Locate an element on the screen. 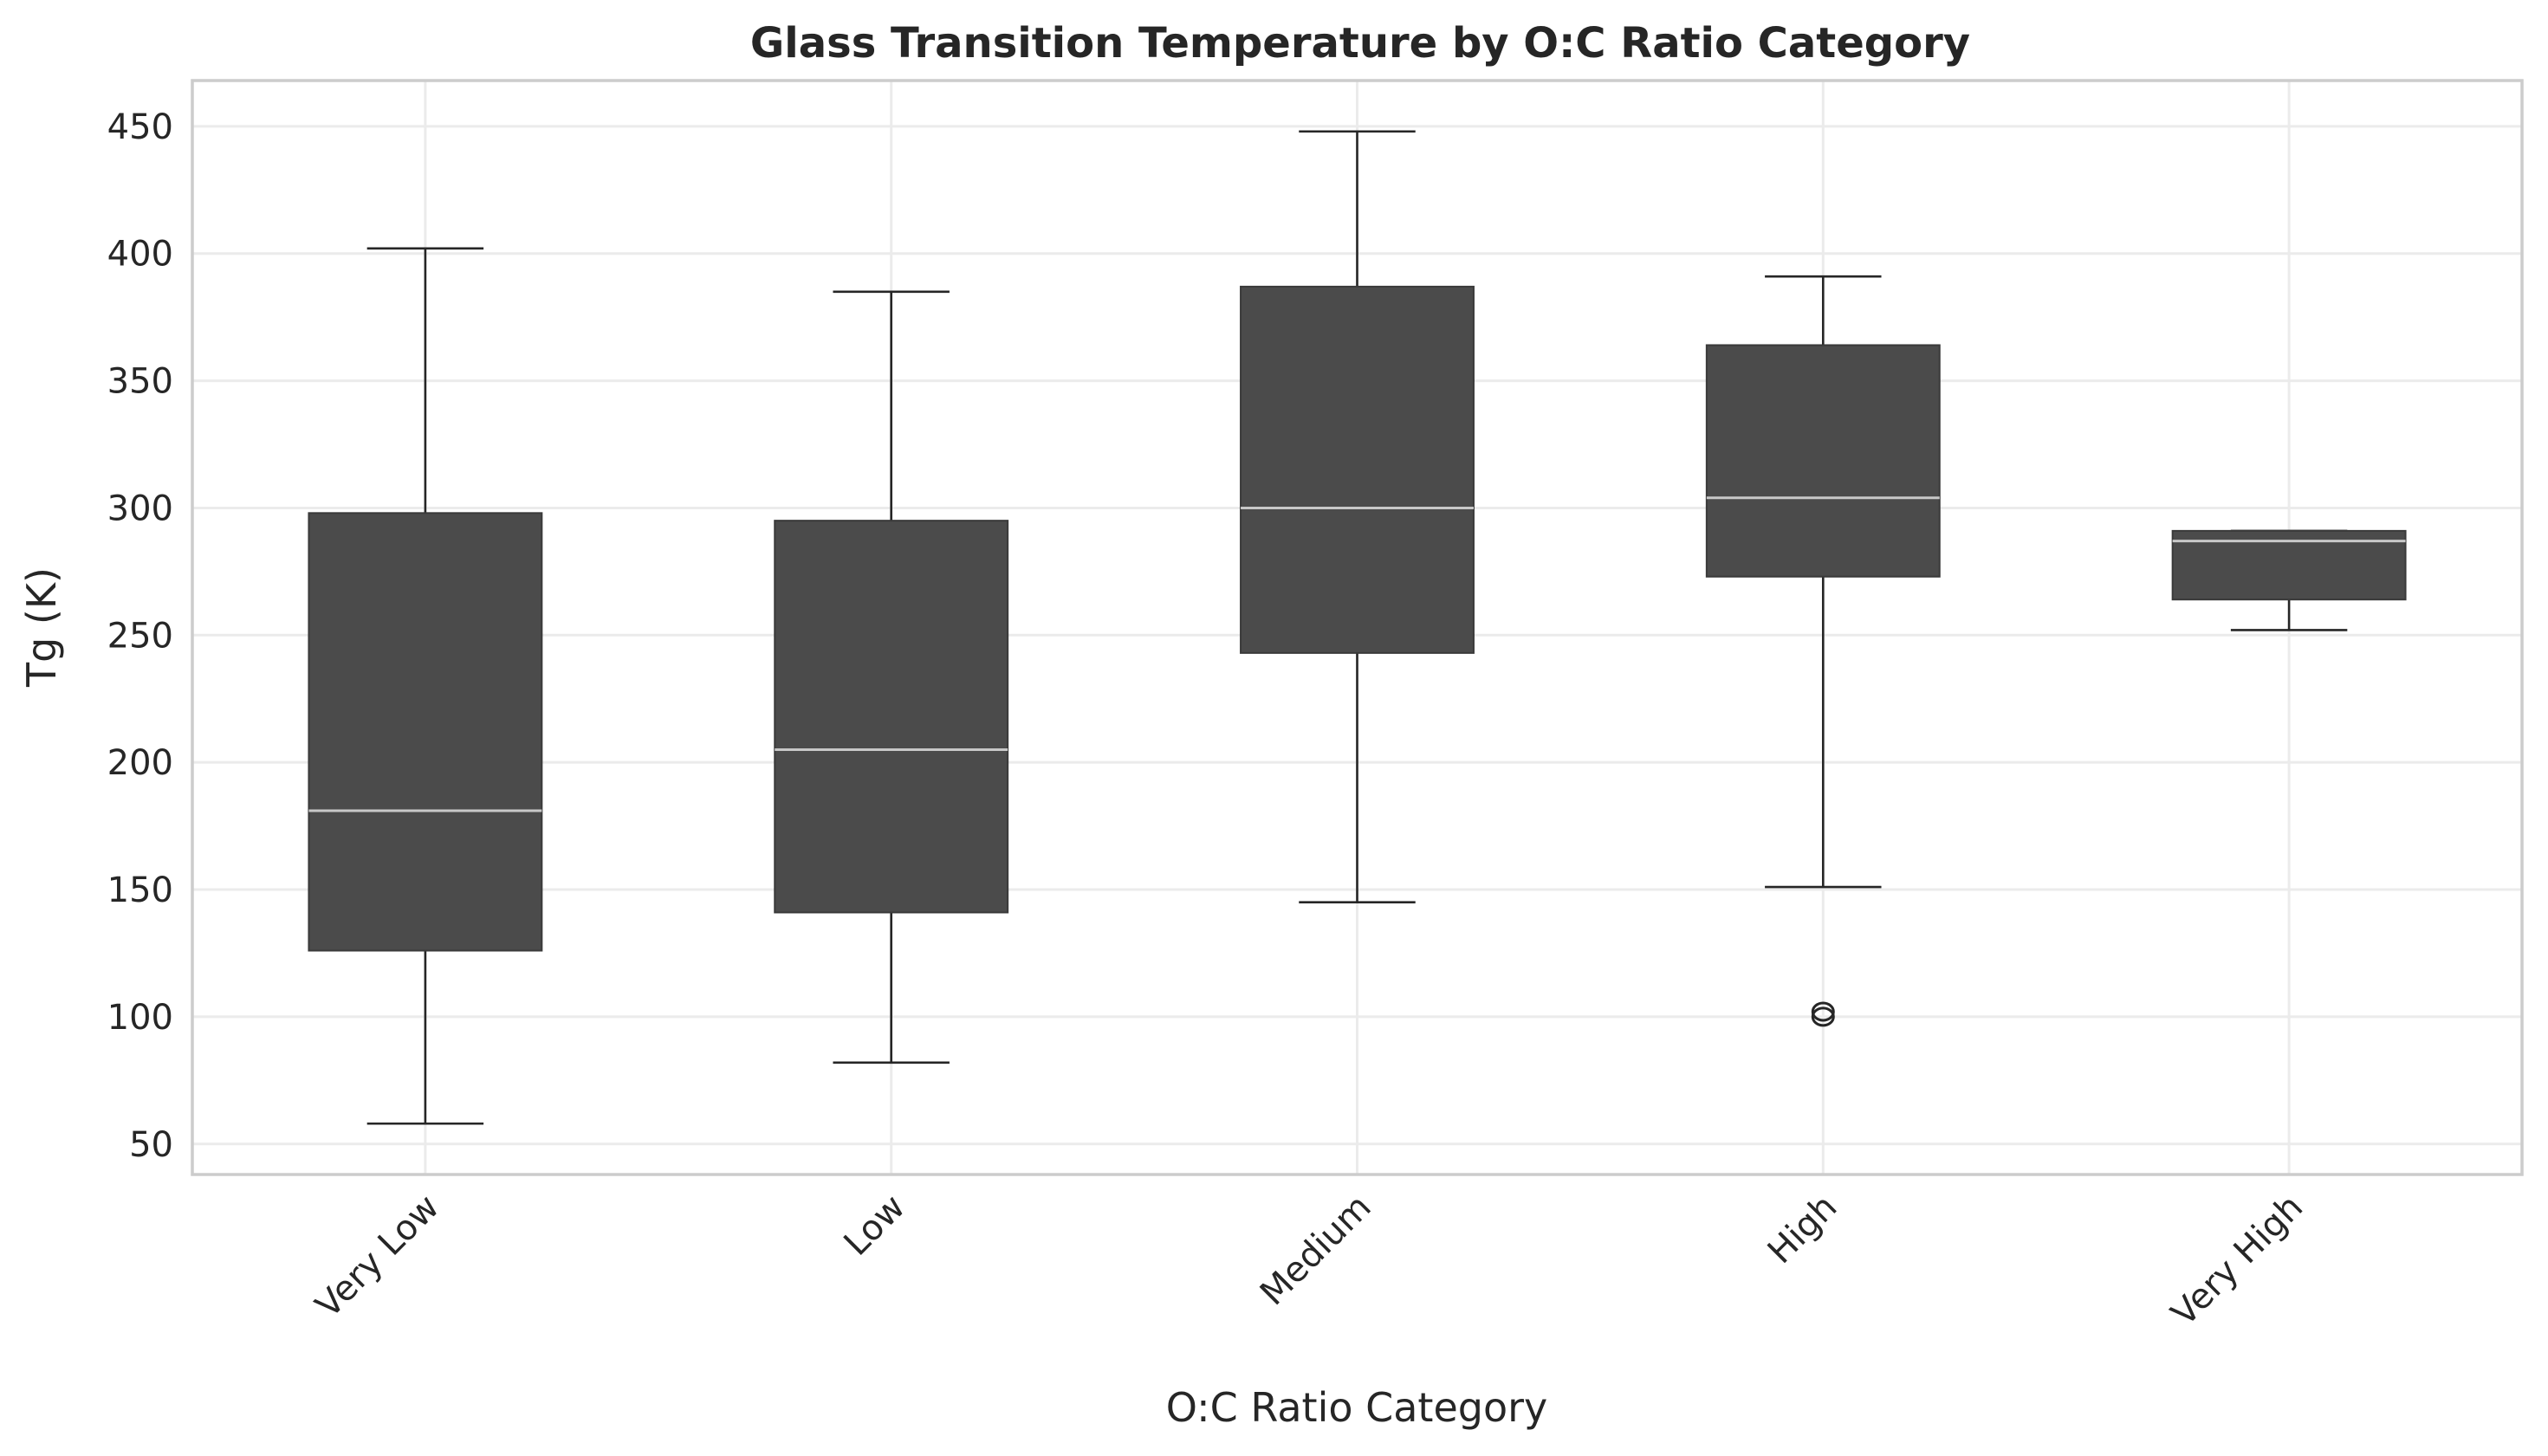  box-very-low is located at coordinates (425, 686).